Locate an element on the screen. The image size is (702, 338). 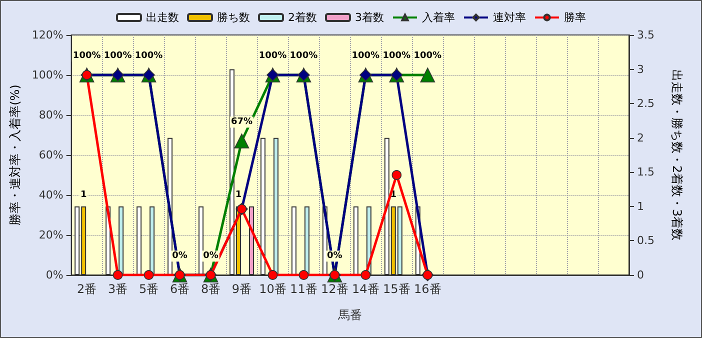
legend-label: 入着率 is located at coordinates (438, 17).